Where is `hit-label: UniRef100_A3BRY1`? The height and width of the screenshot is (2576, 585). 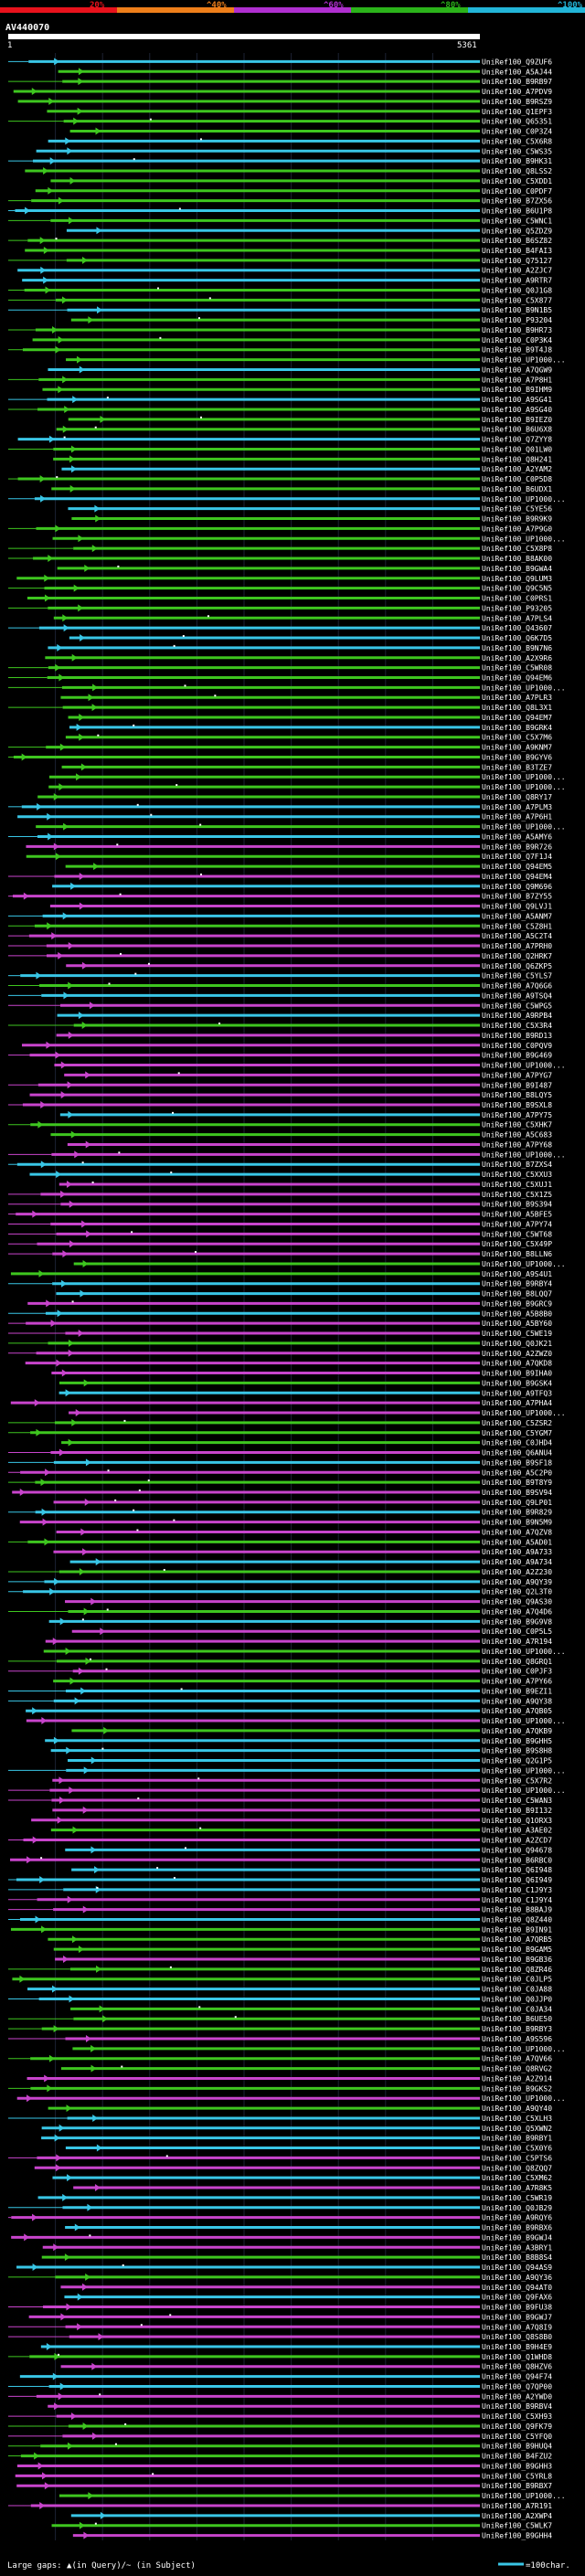 hit-label: UniRef100_A3BRY1 is located at coordinates (517, 2247).